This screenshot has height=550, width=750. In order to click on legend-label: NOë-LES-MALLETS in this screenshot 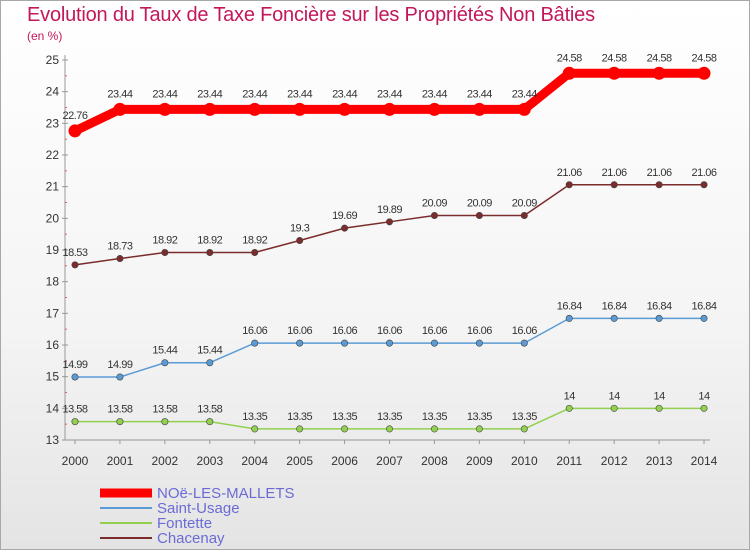, I will do `click(226, 493)`.